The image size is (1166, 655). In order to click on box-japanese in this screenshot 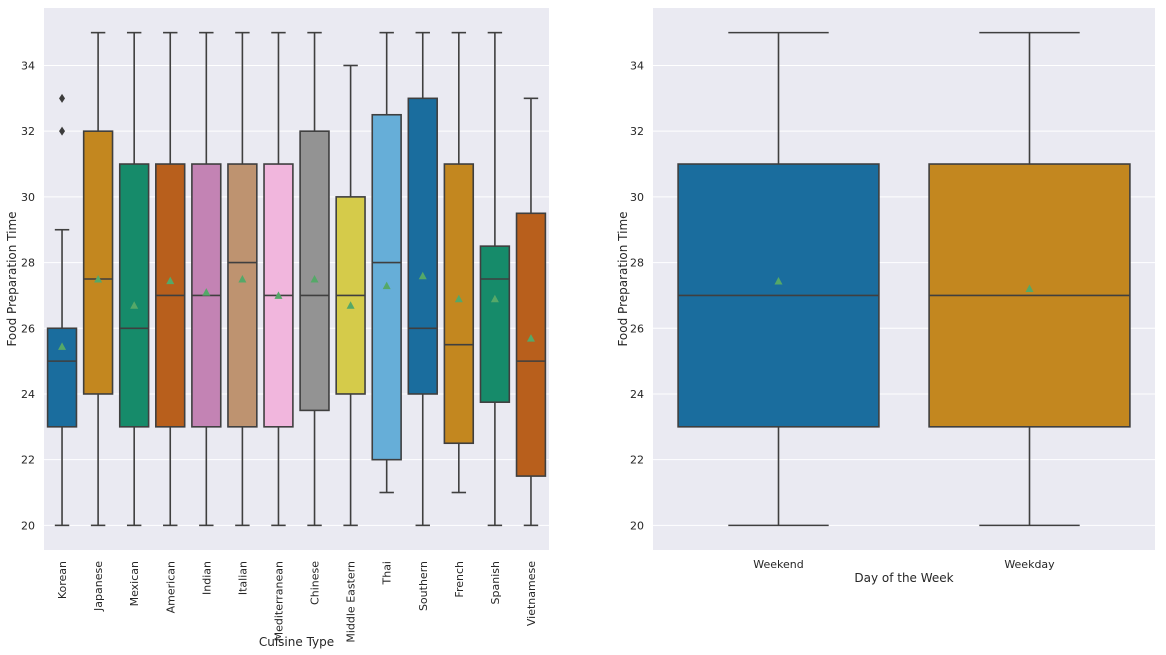, I will do `click(98, 279)`.